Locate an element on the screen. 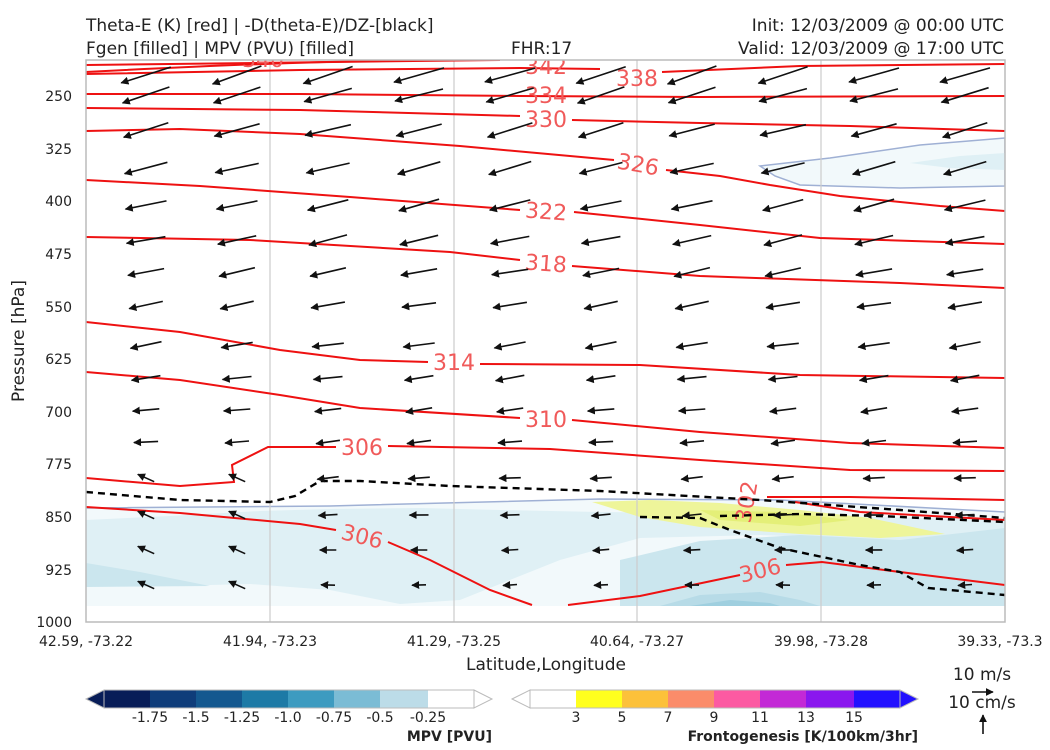 The width and height of the screenshot is (1050, 750). reference-vertical-label: 10 cm/s is located at coordinates (982, 703).